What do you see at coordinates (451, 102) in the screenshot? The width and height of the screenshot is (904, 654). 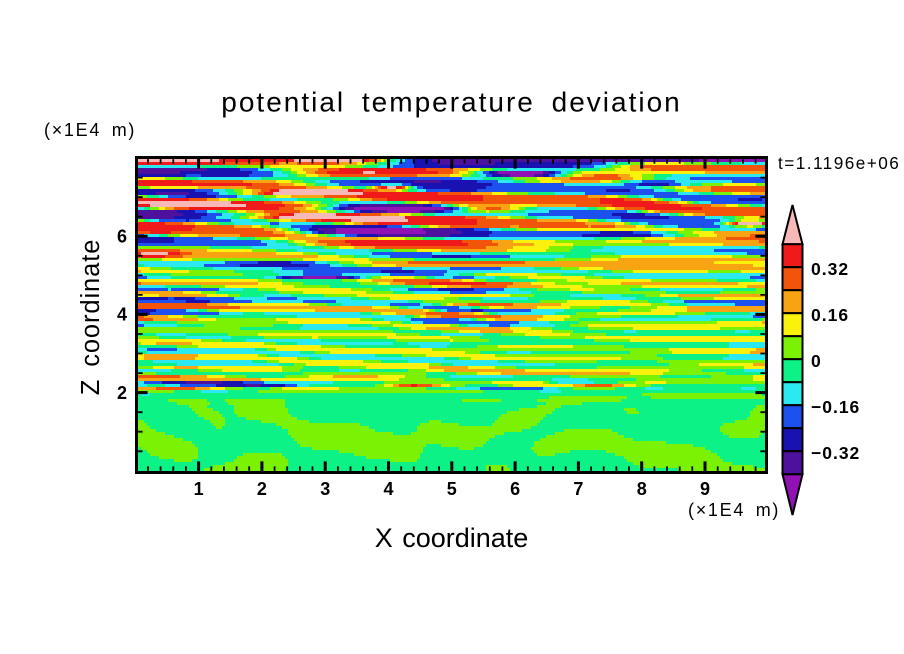 I see `svg-text:potential temperature deviatio: potential temperature deviation` at bounding box center [451, 102].